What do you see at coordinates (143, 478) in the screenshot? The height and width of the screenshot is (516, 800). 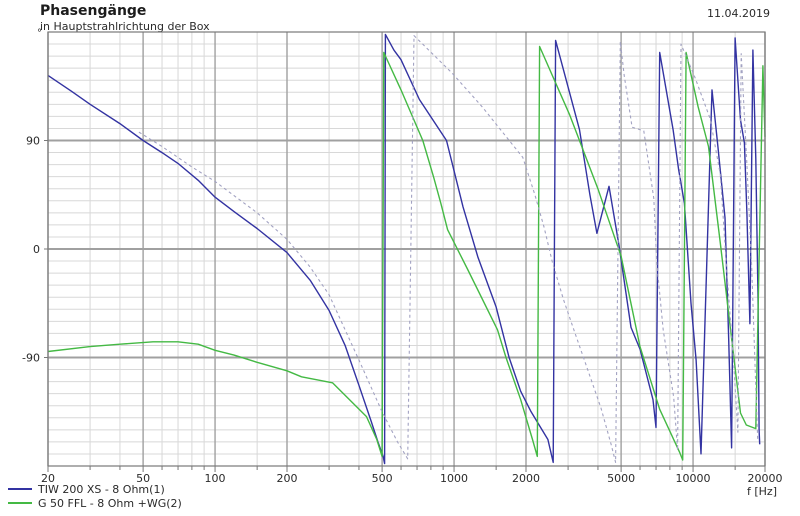 I see `x-tick-label: 50` at bounding box center [143, 478].